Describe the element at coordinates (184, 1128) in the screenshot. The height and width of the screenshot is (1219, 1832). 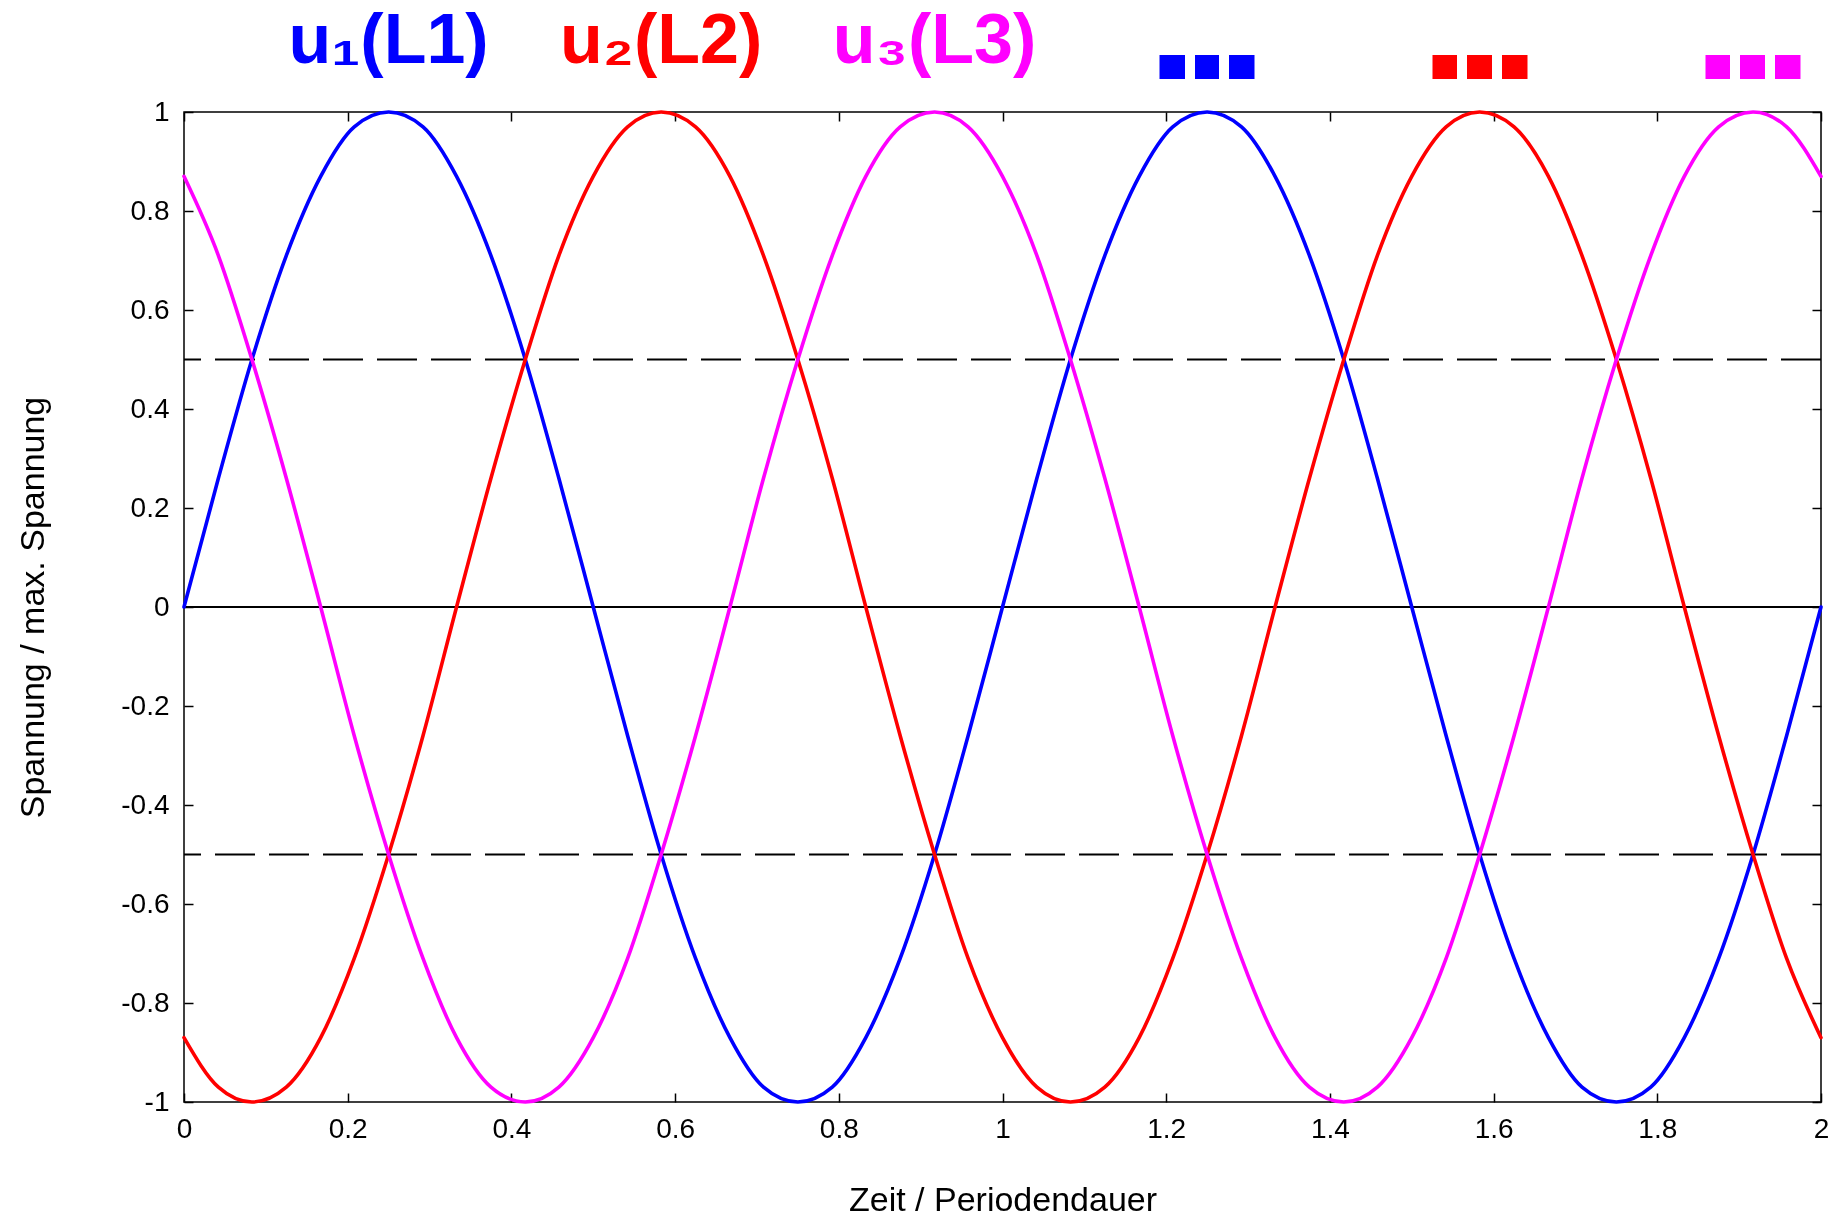
I see `x-tick-label: 0` at that location.